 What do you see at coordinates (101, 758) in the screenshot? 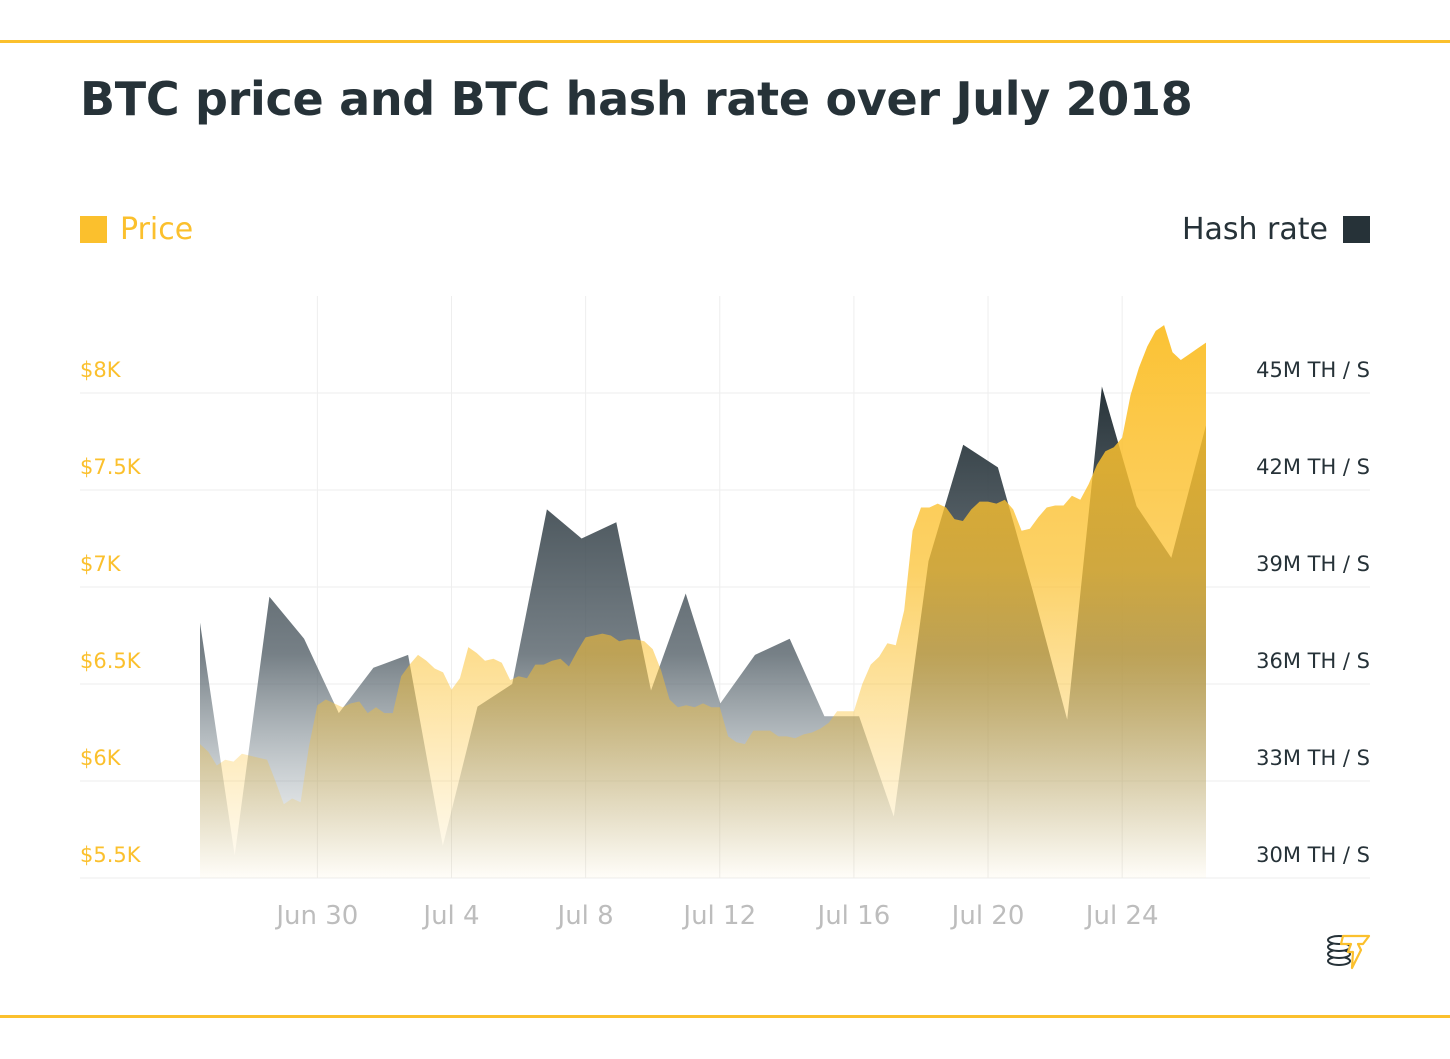
I see `y-left-tick-label: $6K` at bounding box center [101, 758].